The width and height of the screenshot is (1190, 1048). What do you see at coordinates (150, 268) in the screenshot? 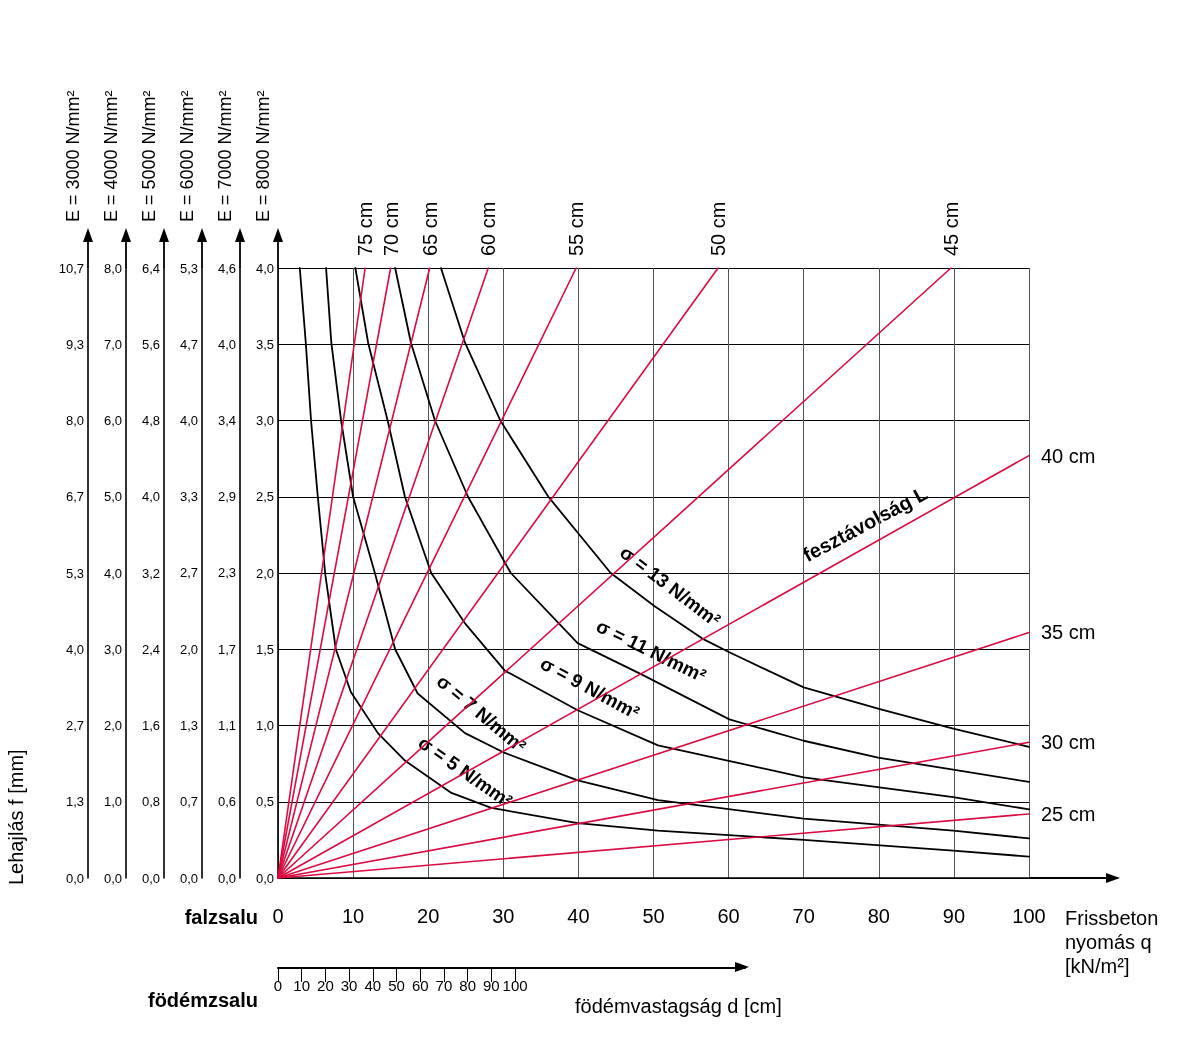
I see `text: 6,4` at bounding box center [150, 268].